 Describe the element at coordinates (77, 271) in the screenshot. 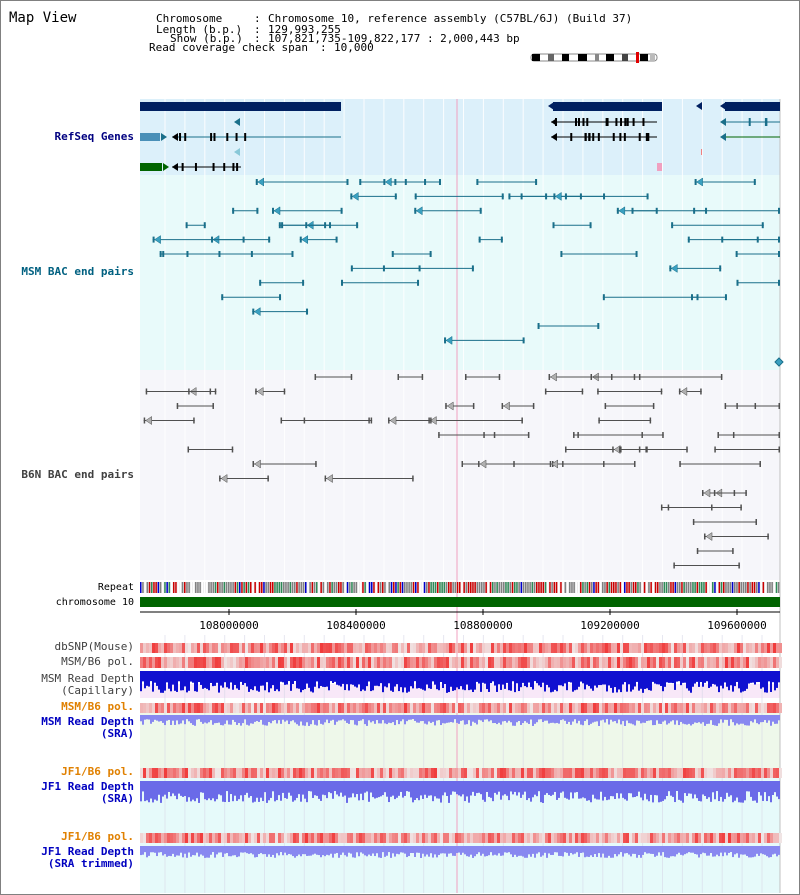

I see `track-label-msm-bac: MSM BAC end pairs` at that location.